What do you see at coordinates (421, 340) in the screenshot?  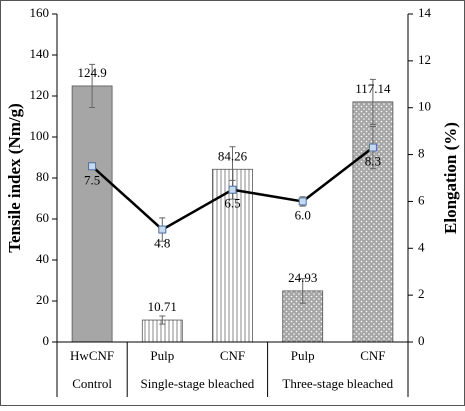 I see `y2-tick-label: 0` at bounding box center [421, 340].